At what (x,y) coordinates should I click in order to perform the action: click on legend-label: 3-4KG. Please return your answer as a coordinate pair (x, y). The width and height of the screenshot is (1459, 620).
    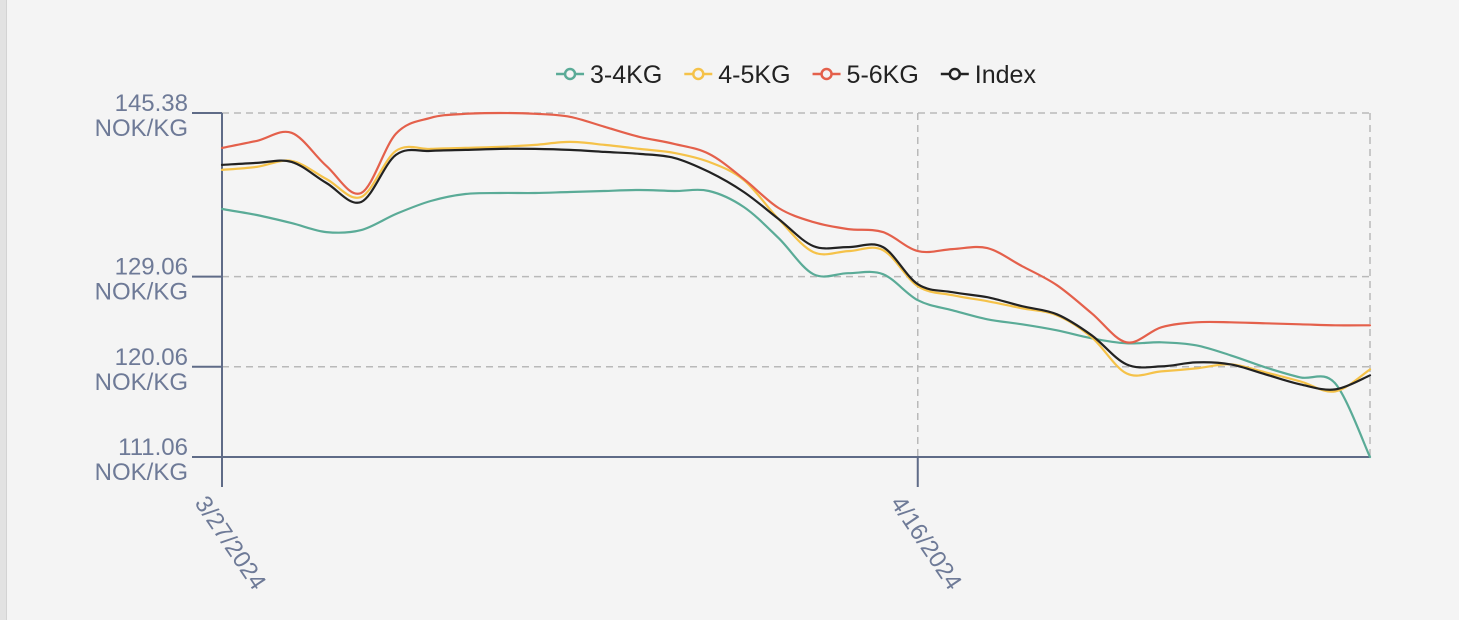
    Looking at the image, I should click on (626, 75).